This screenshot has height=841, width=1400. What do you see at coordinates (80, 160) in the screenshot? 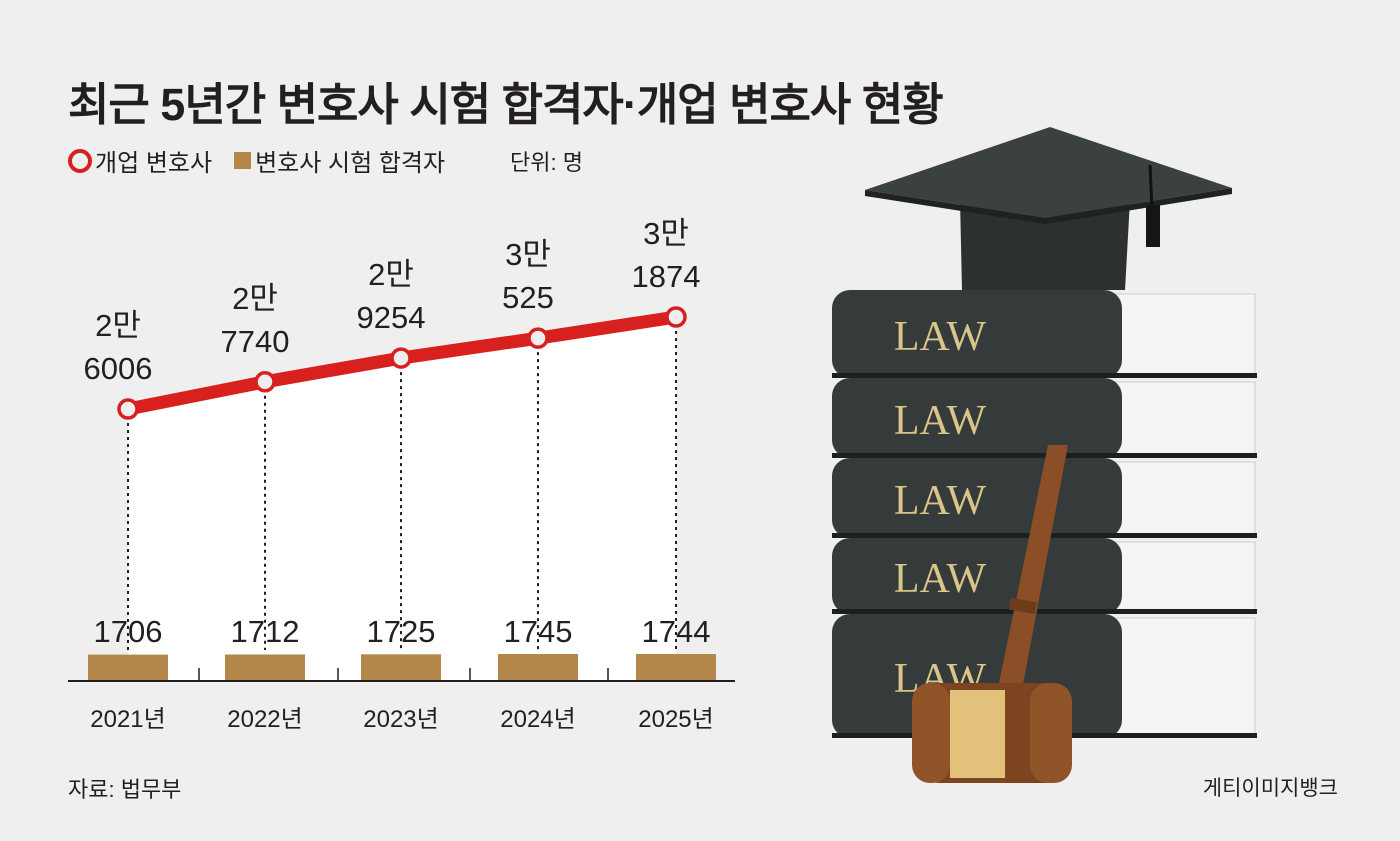
I see `legend-line-marker-icon` at bounding box center [80, 160].